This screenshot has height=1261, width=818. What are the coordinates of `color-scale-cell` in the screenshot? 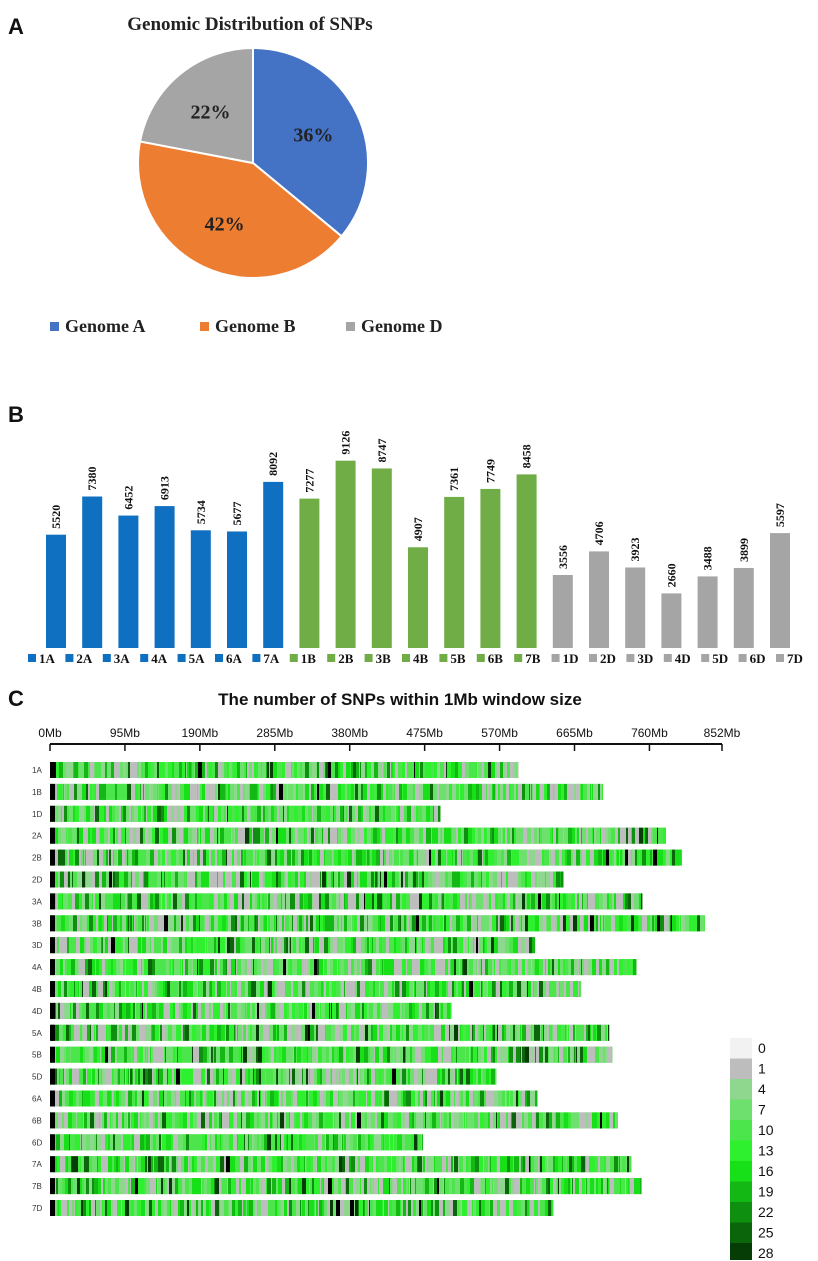 It's located at (741, 1130).